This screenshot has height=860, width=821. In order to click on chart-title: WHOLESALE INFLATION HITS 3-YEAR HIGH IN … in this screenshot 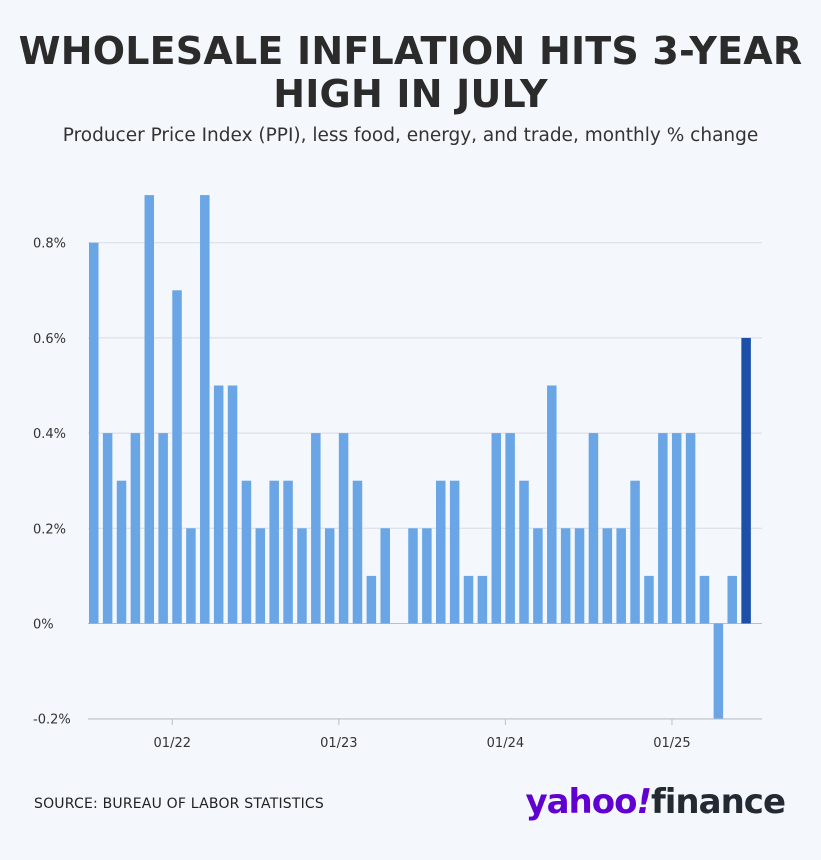, I will do `click(410, 73)`.